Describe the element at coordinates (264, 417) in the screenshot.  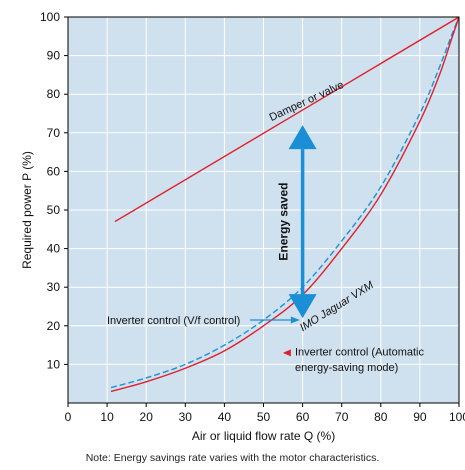
I see `x-tick-label: 50` at that location.